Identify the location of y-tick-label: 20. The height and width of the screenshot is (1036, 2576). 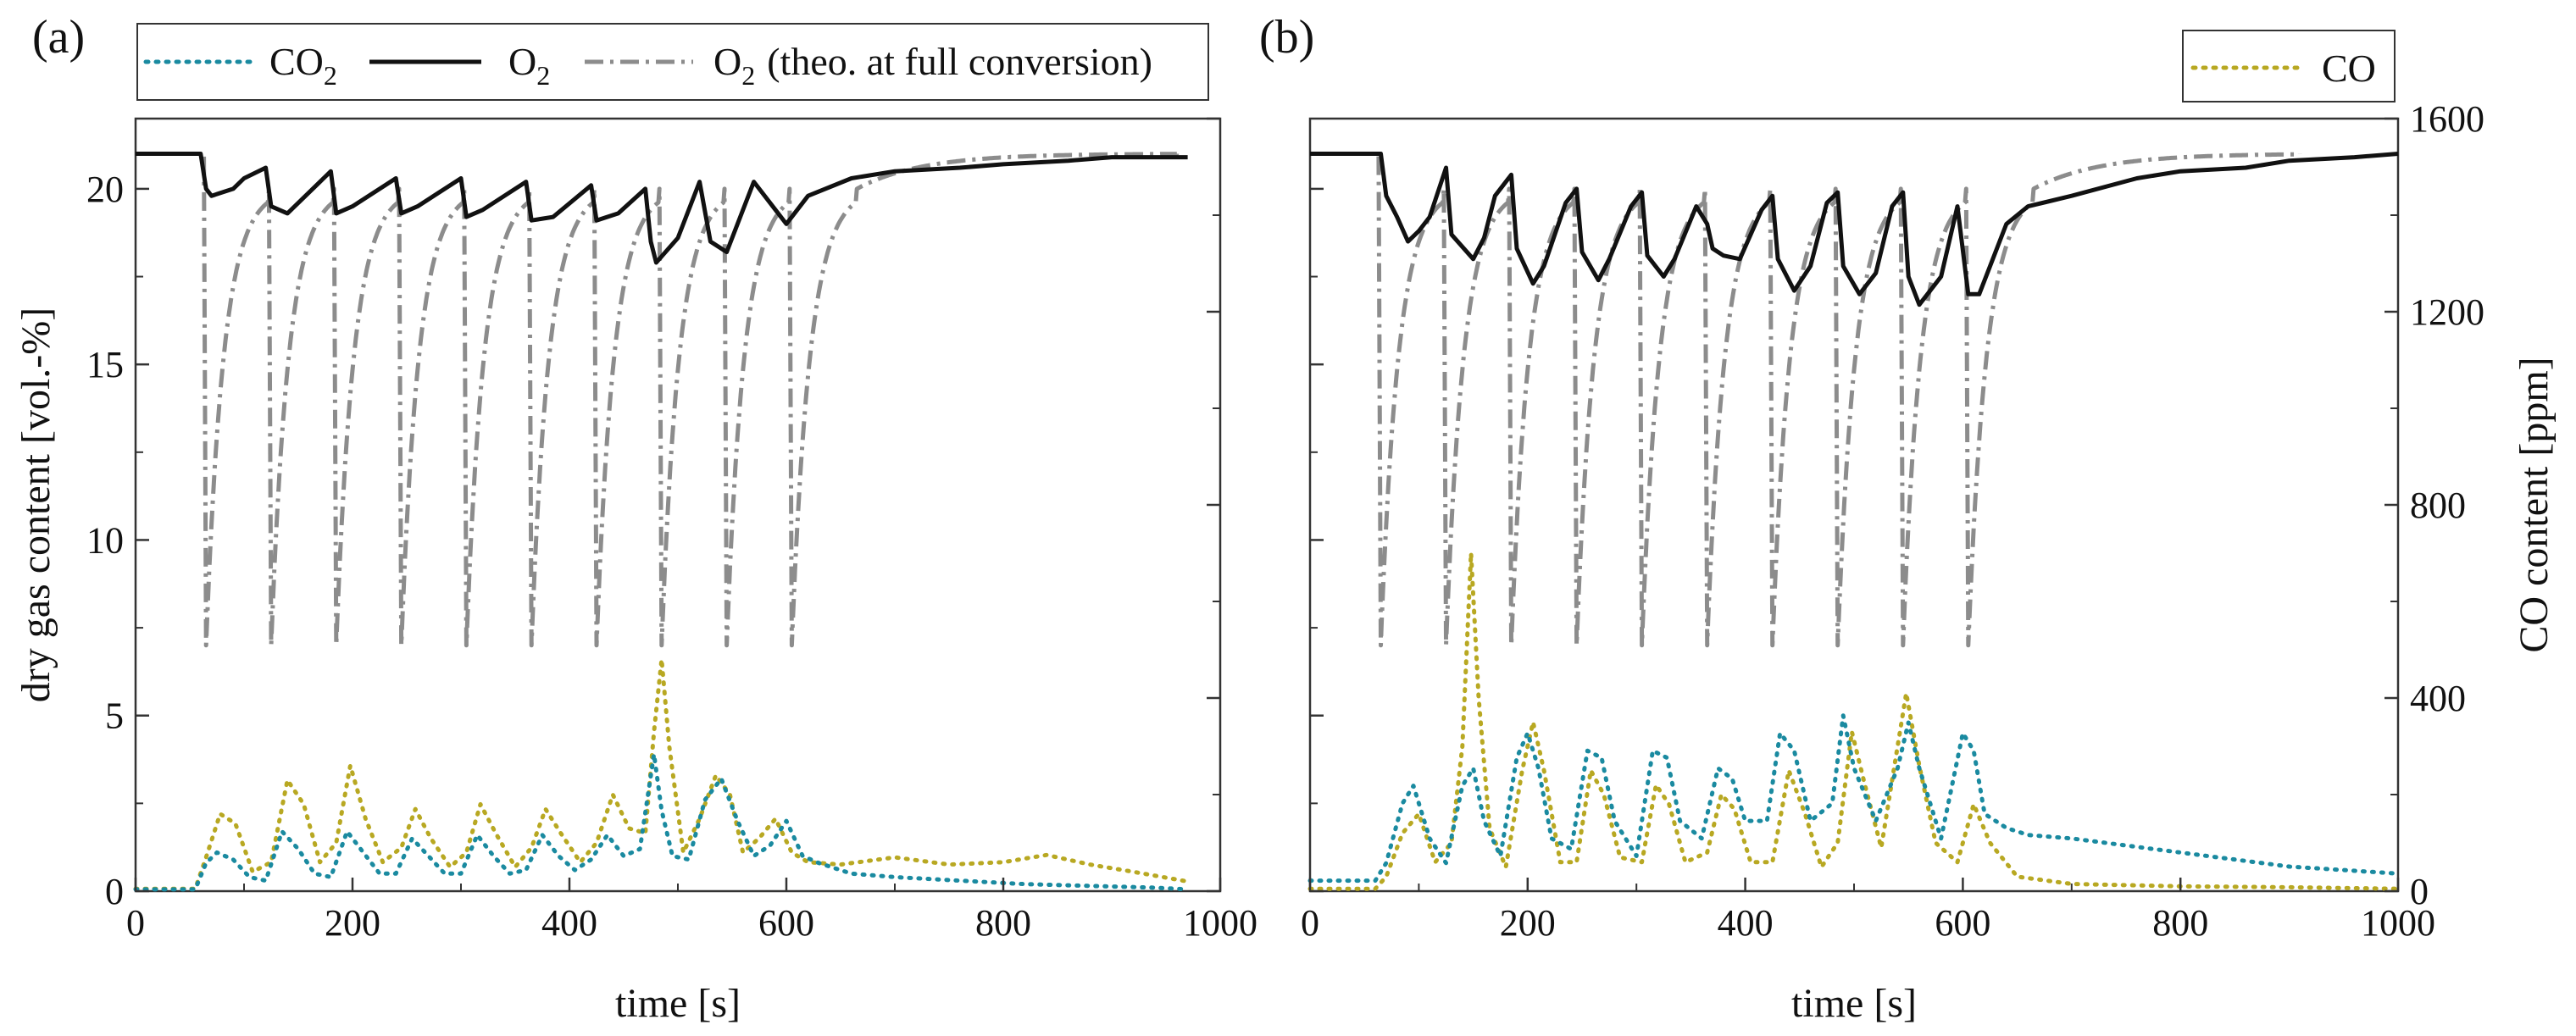
(105, 189).